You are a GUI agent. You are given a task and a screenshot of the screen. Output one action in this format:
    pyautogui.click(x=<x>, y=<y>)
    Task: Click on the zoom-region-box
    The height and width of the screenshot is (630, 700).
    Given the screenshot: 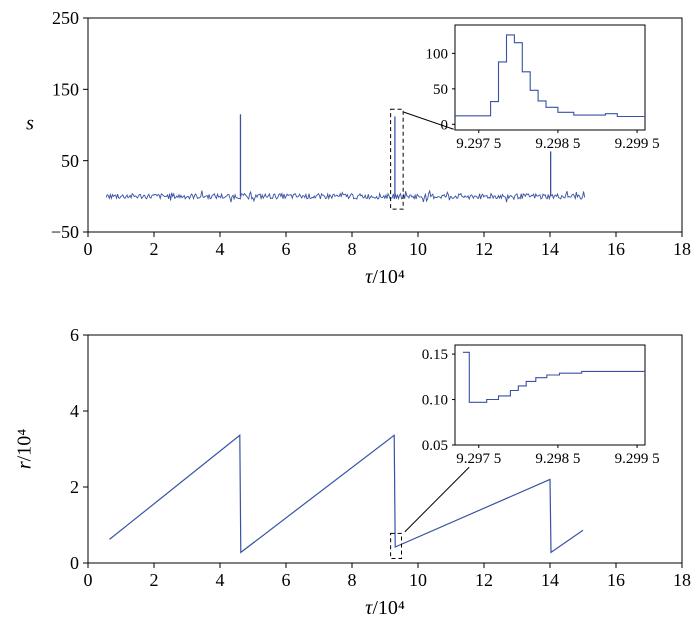 What is the action you would take?
    pyautogui.click(x=396, y=545)
    